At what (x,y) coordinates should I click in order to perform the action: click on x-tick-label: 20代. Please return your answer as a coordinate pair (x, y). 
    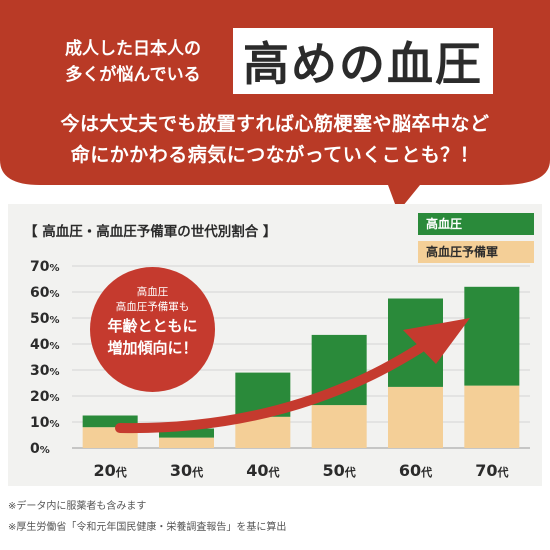
    Looking at the image, I should click on (110, 470).